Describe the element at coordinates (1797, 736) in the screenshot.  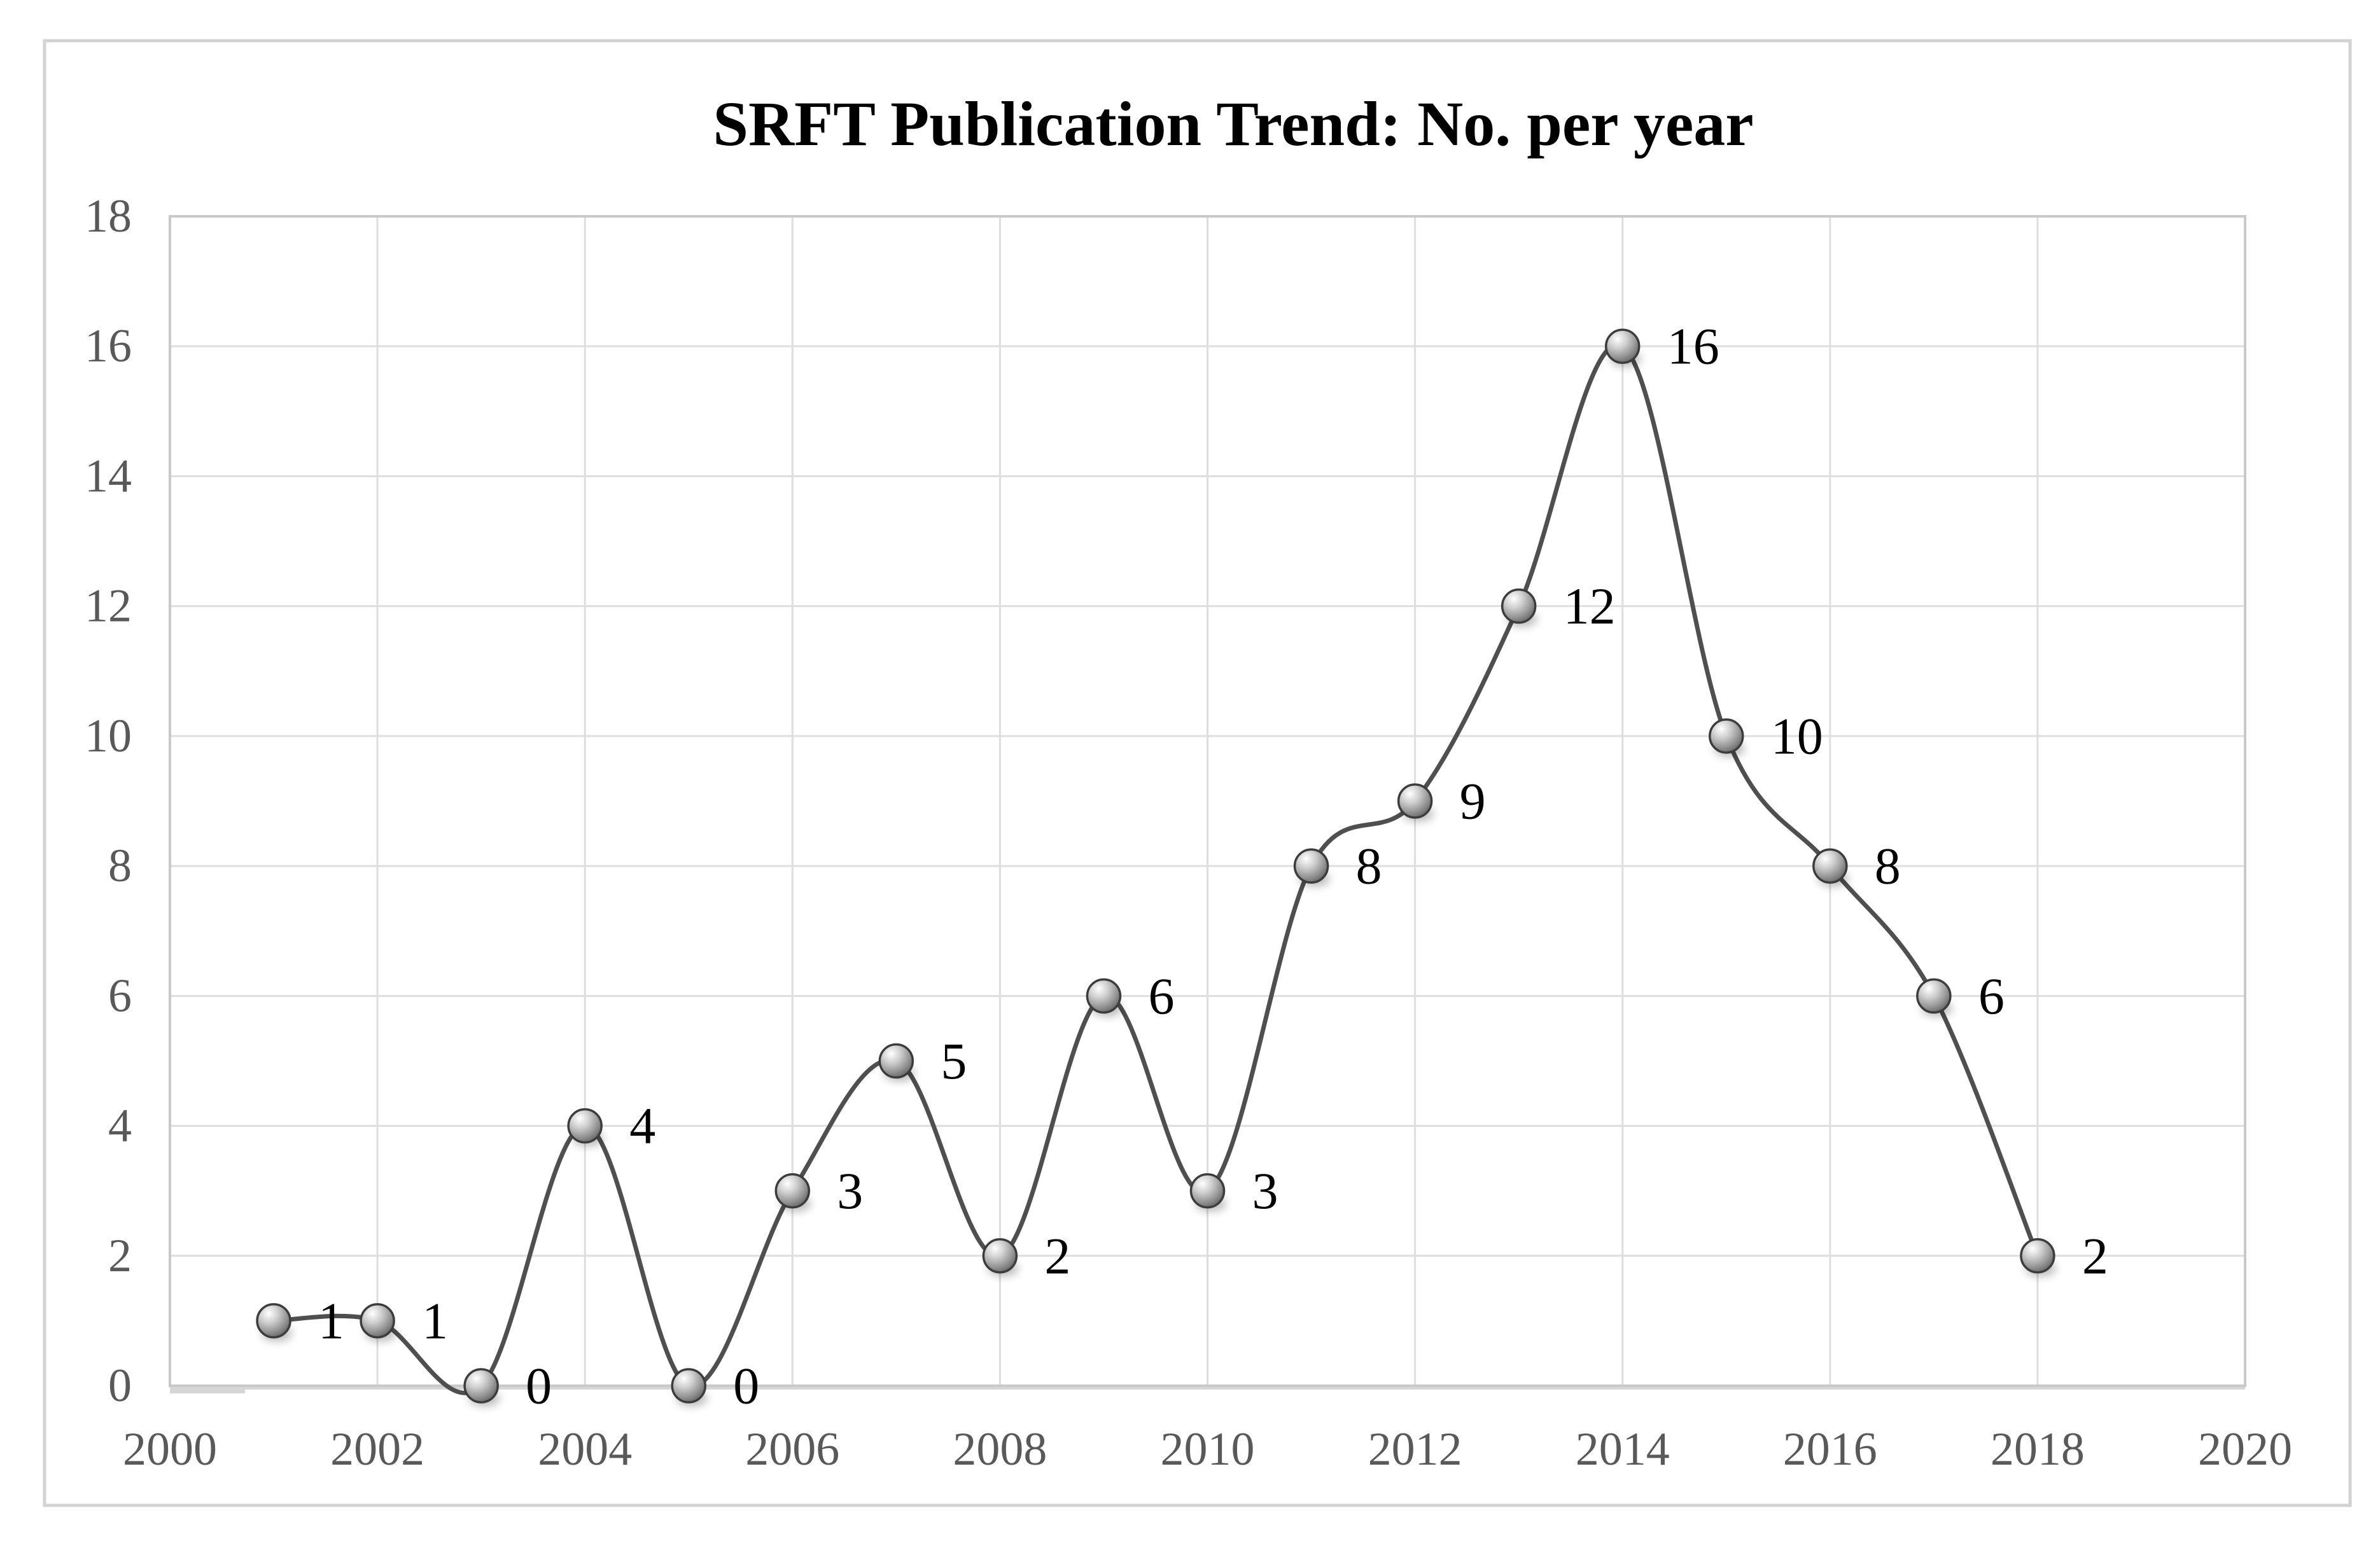
I see `data-point-label: 10` at that location.